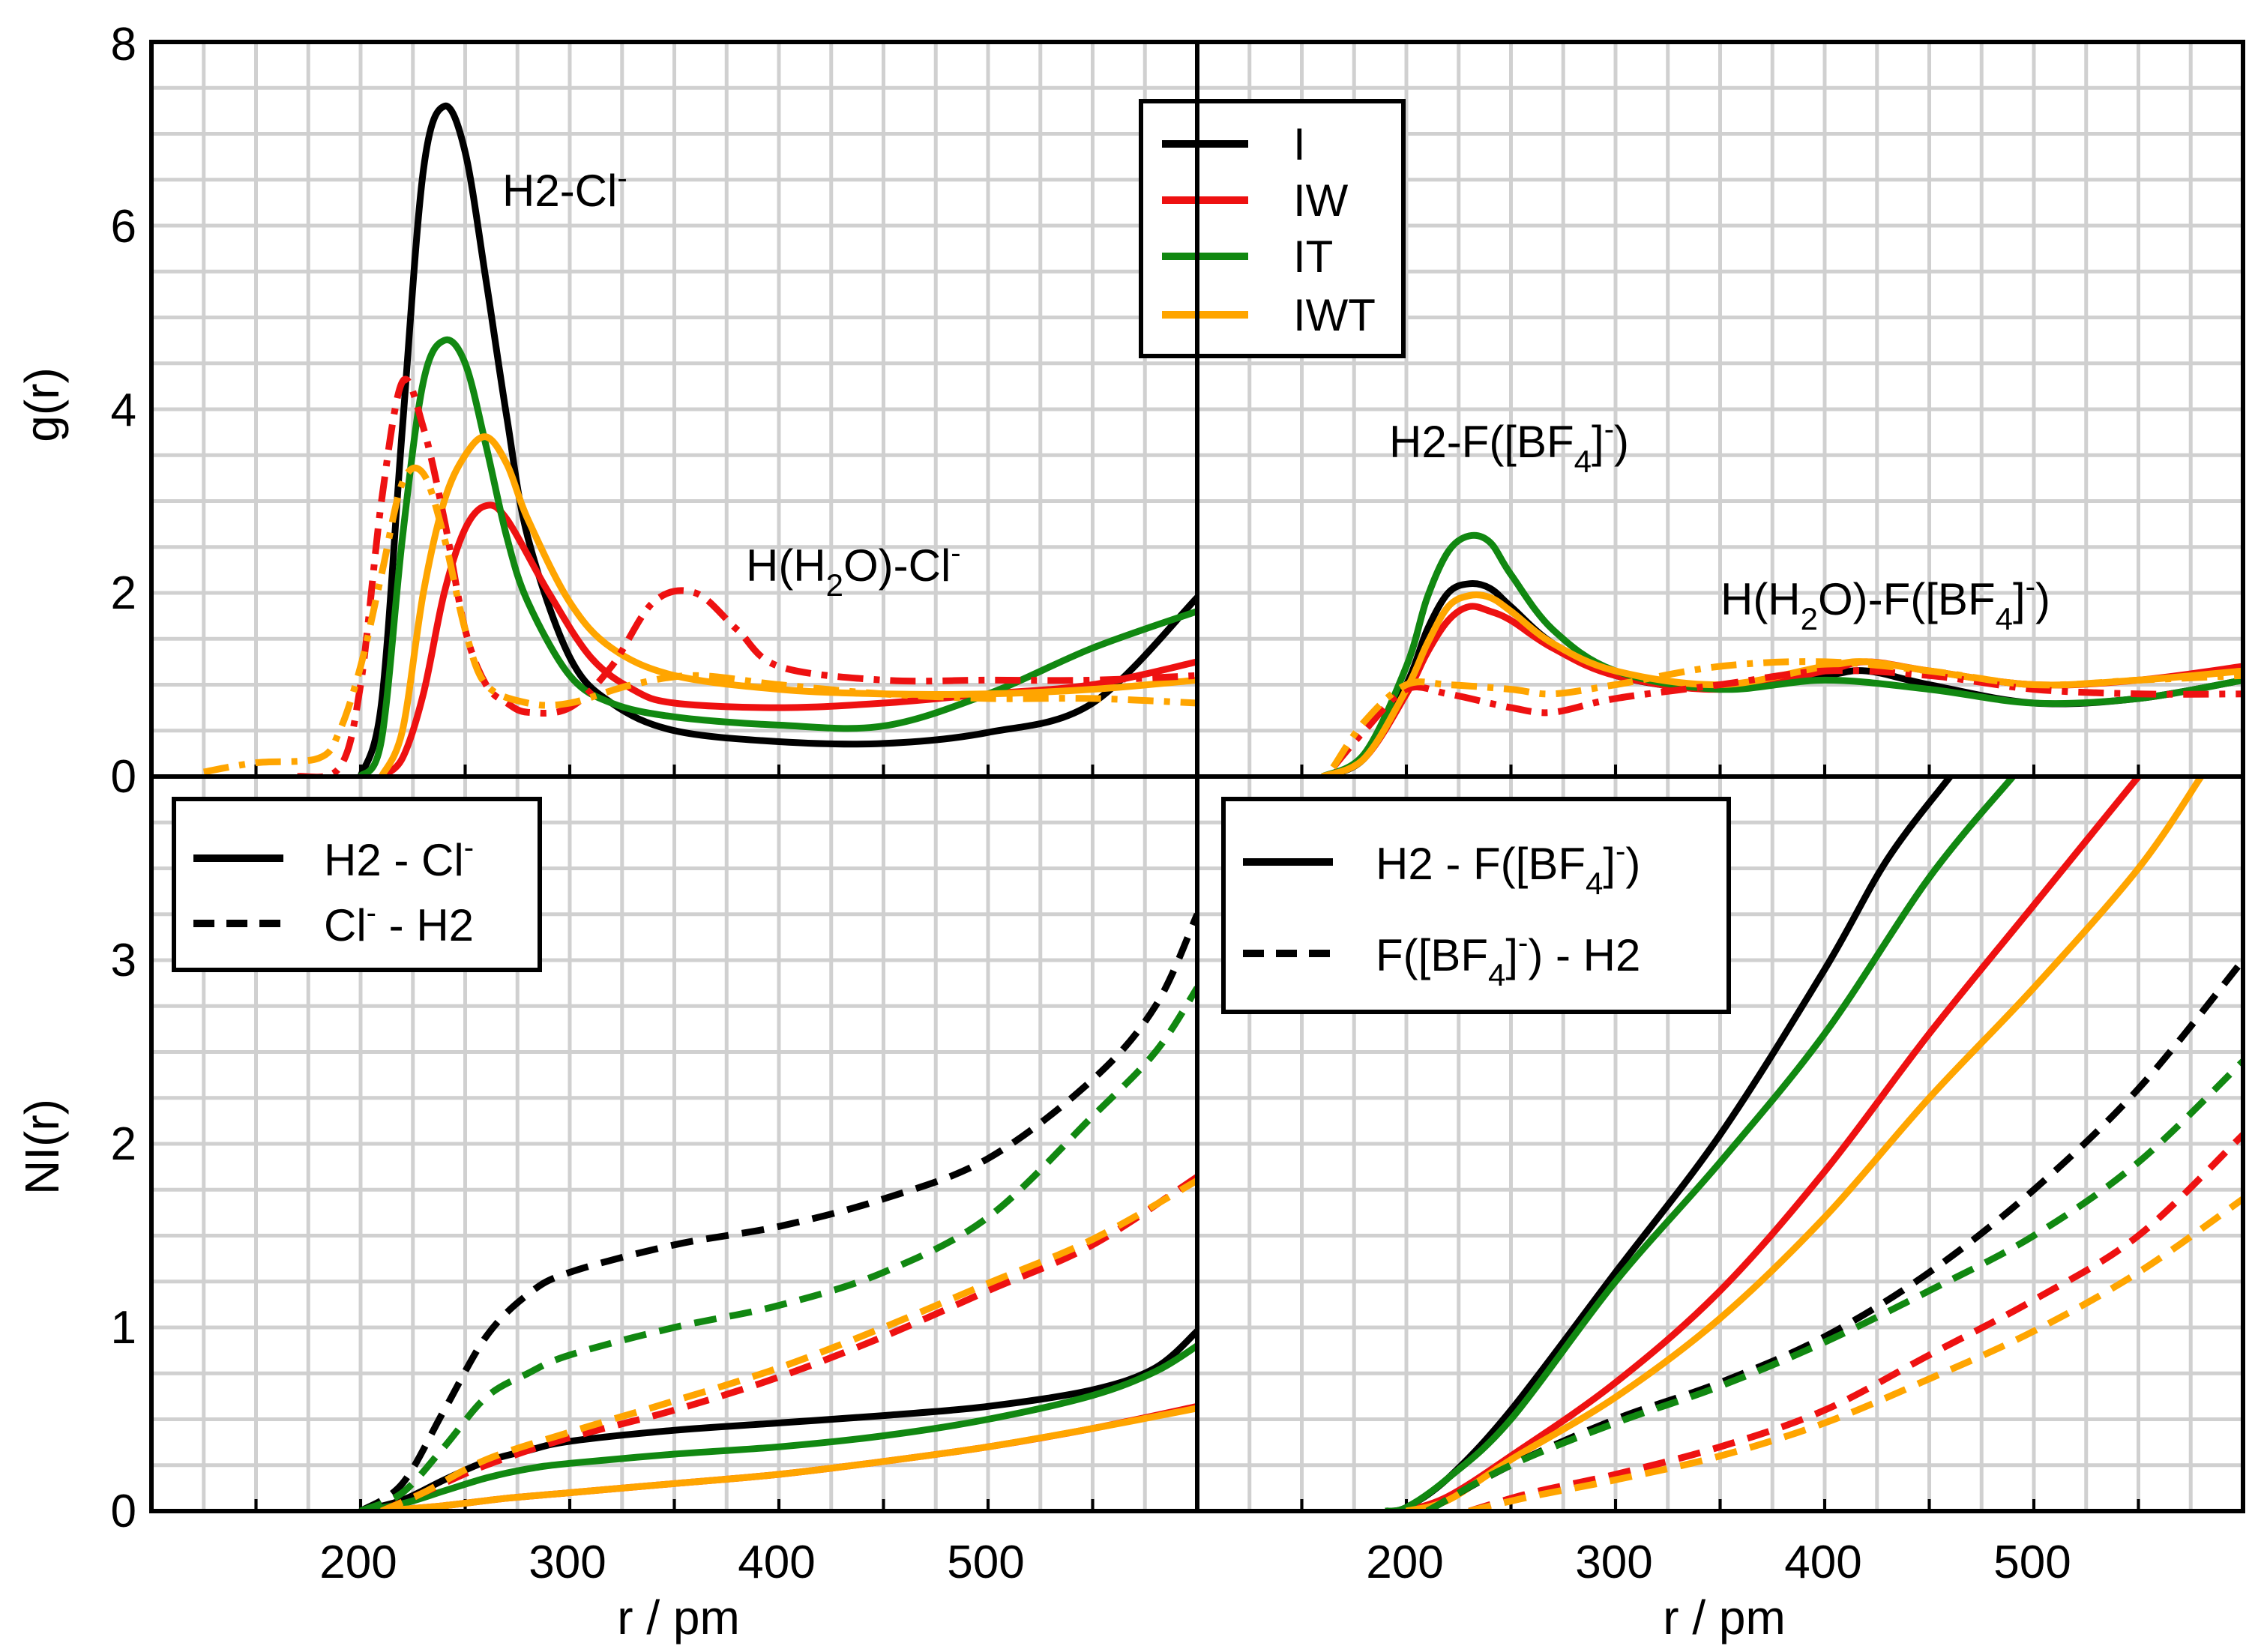  What do you see at coordinates (568, 1562) in the screenshot?
I see `x-tick-left-300: 300` at bounding box center [568, 1562].